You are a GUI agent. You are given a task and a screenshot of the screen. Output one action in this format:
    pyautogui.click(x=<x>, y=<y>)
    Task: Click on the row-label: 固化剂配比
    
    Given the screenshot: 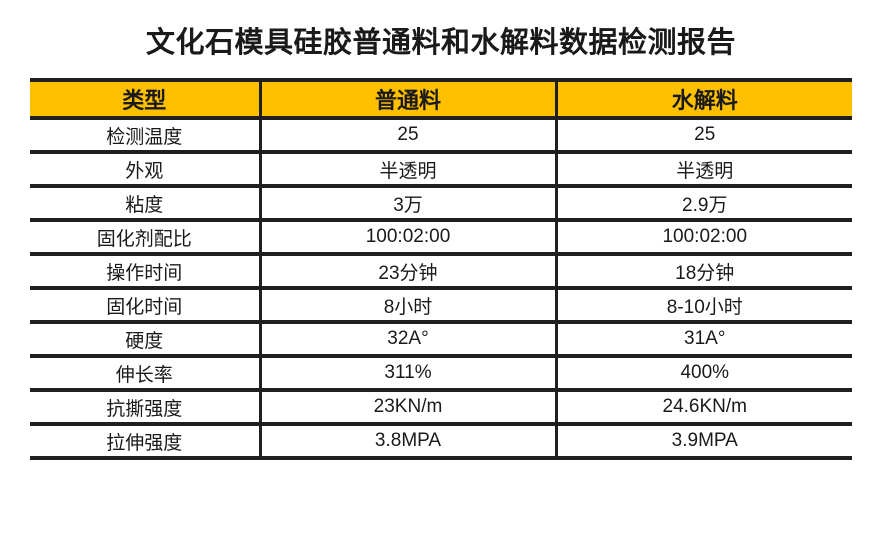 What is the action you would take?
    pyautogui.click(x=146, y=238)
    